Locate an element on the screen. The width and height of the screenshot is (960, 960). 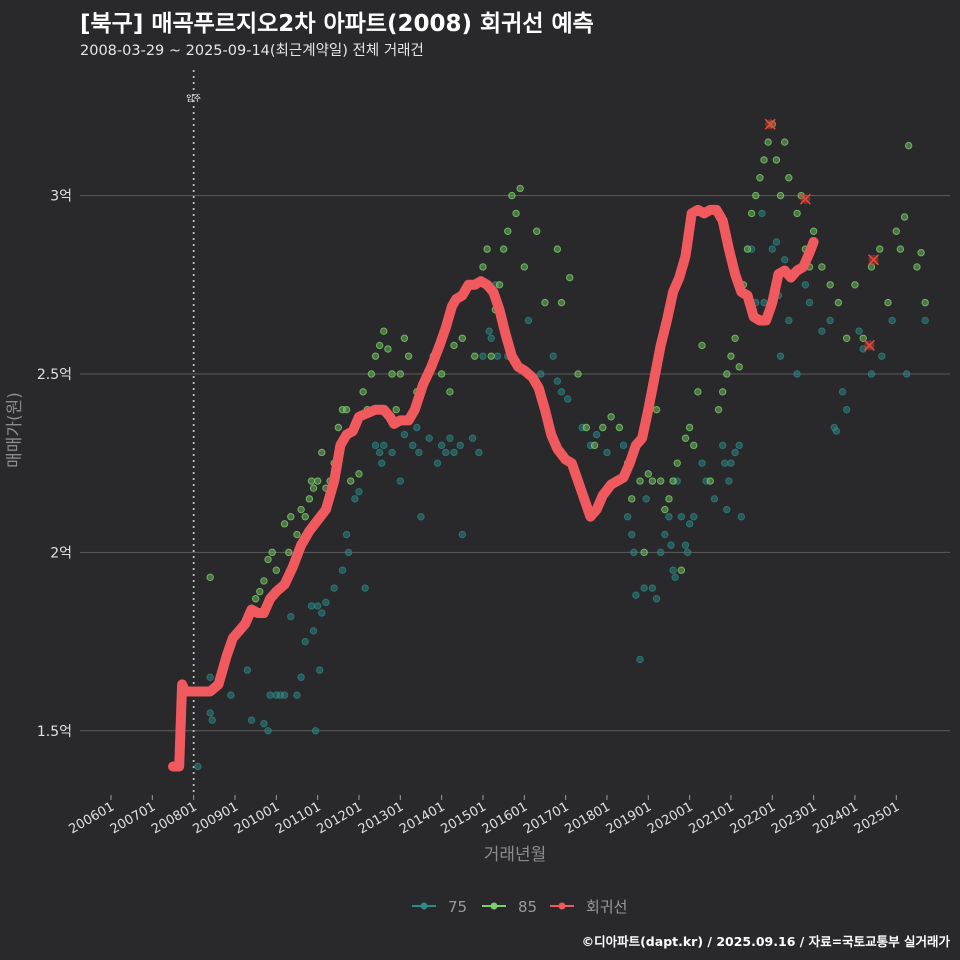
legend-key-dot is located at coordinates (494, 906).